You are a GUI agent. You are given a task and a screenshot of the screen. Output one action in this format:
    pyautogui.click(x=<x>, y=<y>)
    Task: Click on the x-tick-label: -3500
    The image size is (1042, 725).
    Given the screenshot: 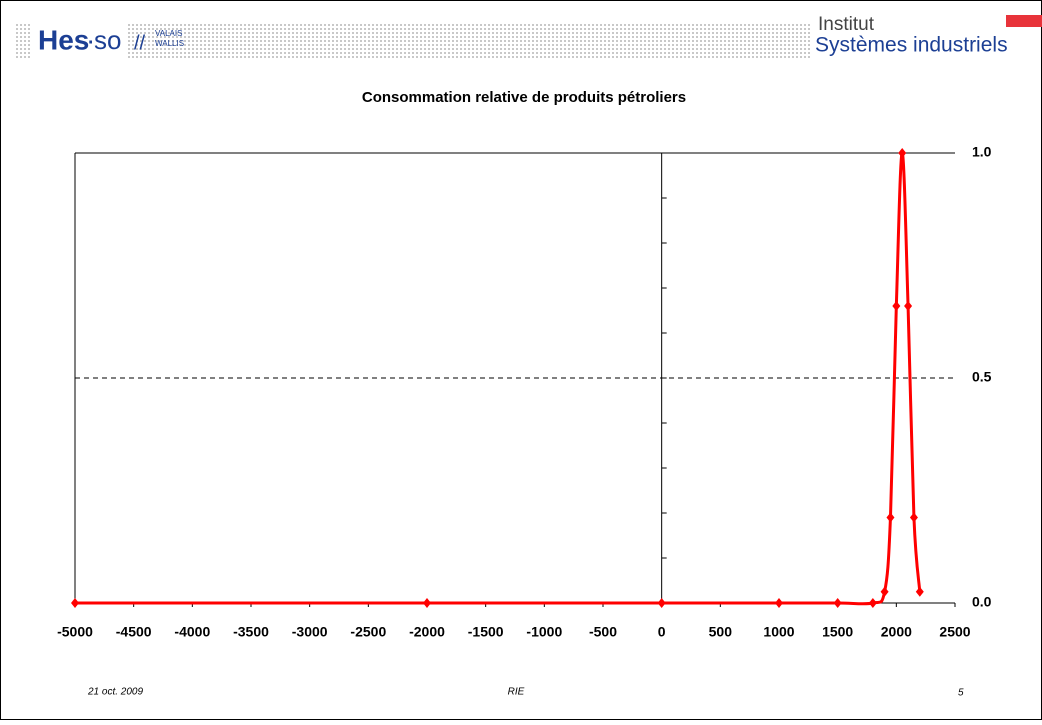 What is the action you would take?
    pyautogui.click(x=251, y=632)
    